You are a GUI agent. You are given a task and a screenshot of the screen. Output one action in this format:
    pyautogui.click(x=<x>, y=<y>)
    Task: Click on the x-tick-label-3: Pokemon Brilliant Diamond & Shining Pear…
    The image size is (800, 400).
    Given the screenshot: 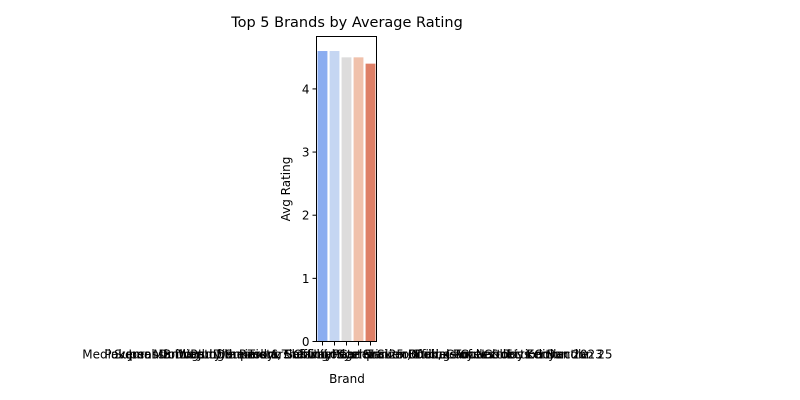 What is the action you would take?
    pyautogui.click(x=346, y=355)
    